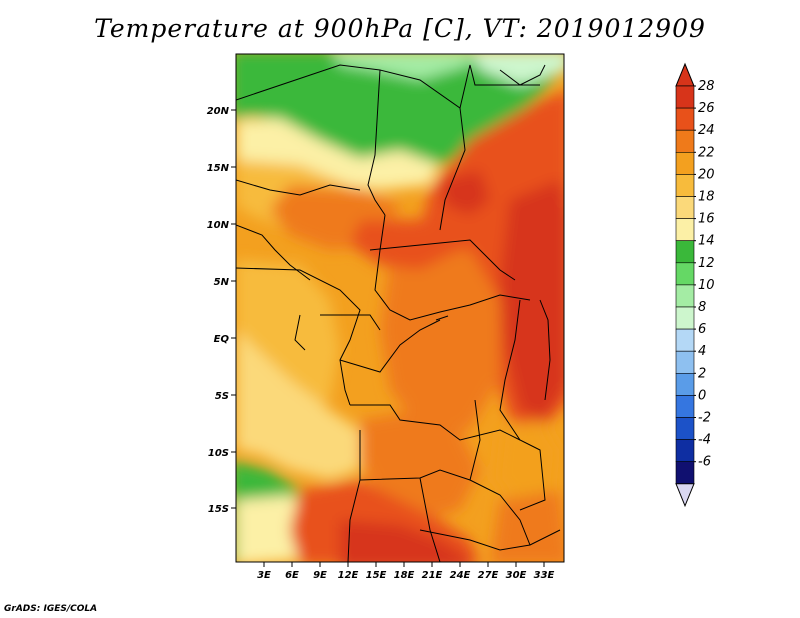 The image size is (800, 618). Describe the element at coordinates (704, 462) in the screenshot. I see `colorbar-label: -6` at that location.